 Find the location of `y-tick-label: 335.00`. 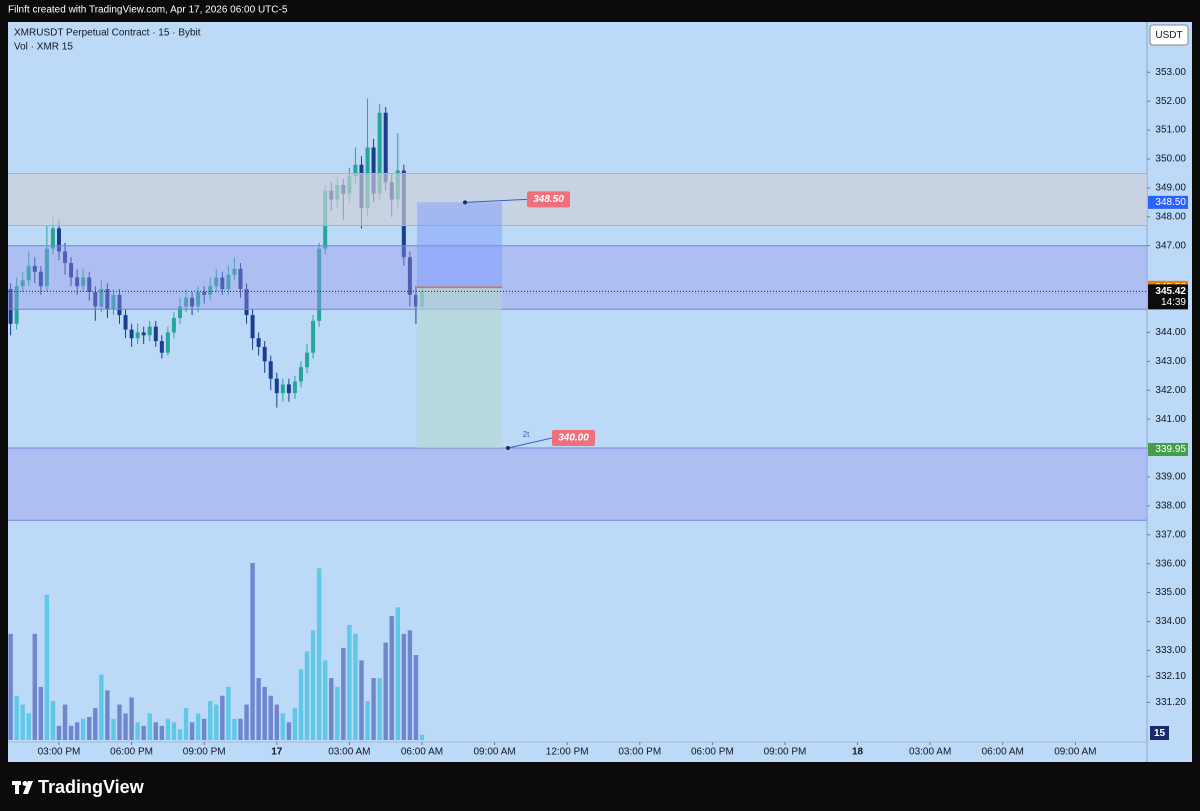

y-tick-label: 335.00 is located at coordinates (1170, 592).